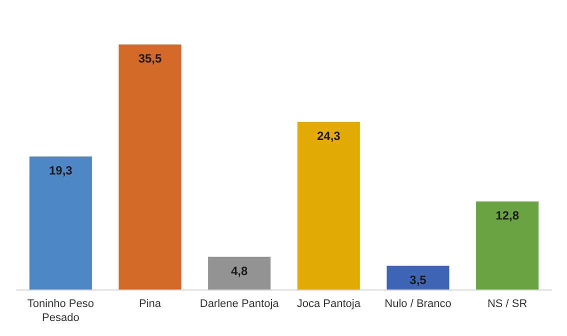  I want to click on x-tick-label: Darlene Pantoja, so click(240, 304).